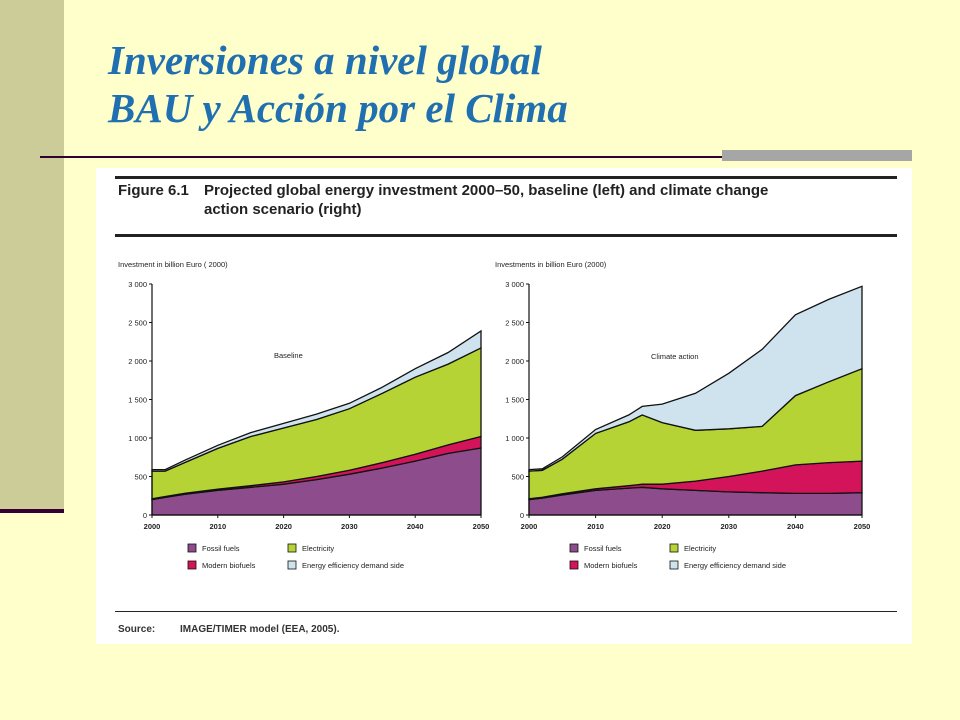 The height and width of the screenshot is (720, 960). What do you see at coordinates (728, 526) in the screenshot?
I see `chart2-x-tick-label: 2030` at bounding box center [728, 526].